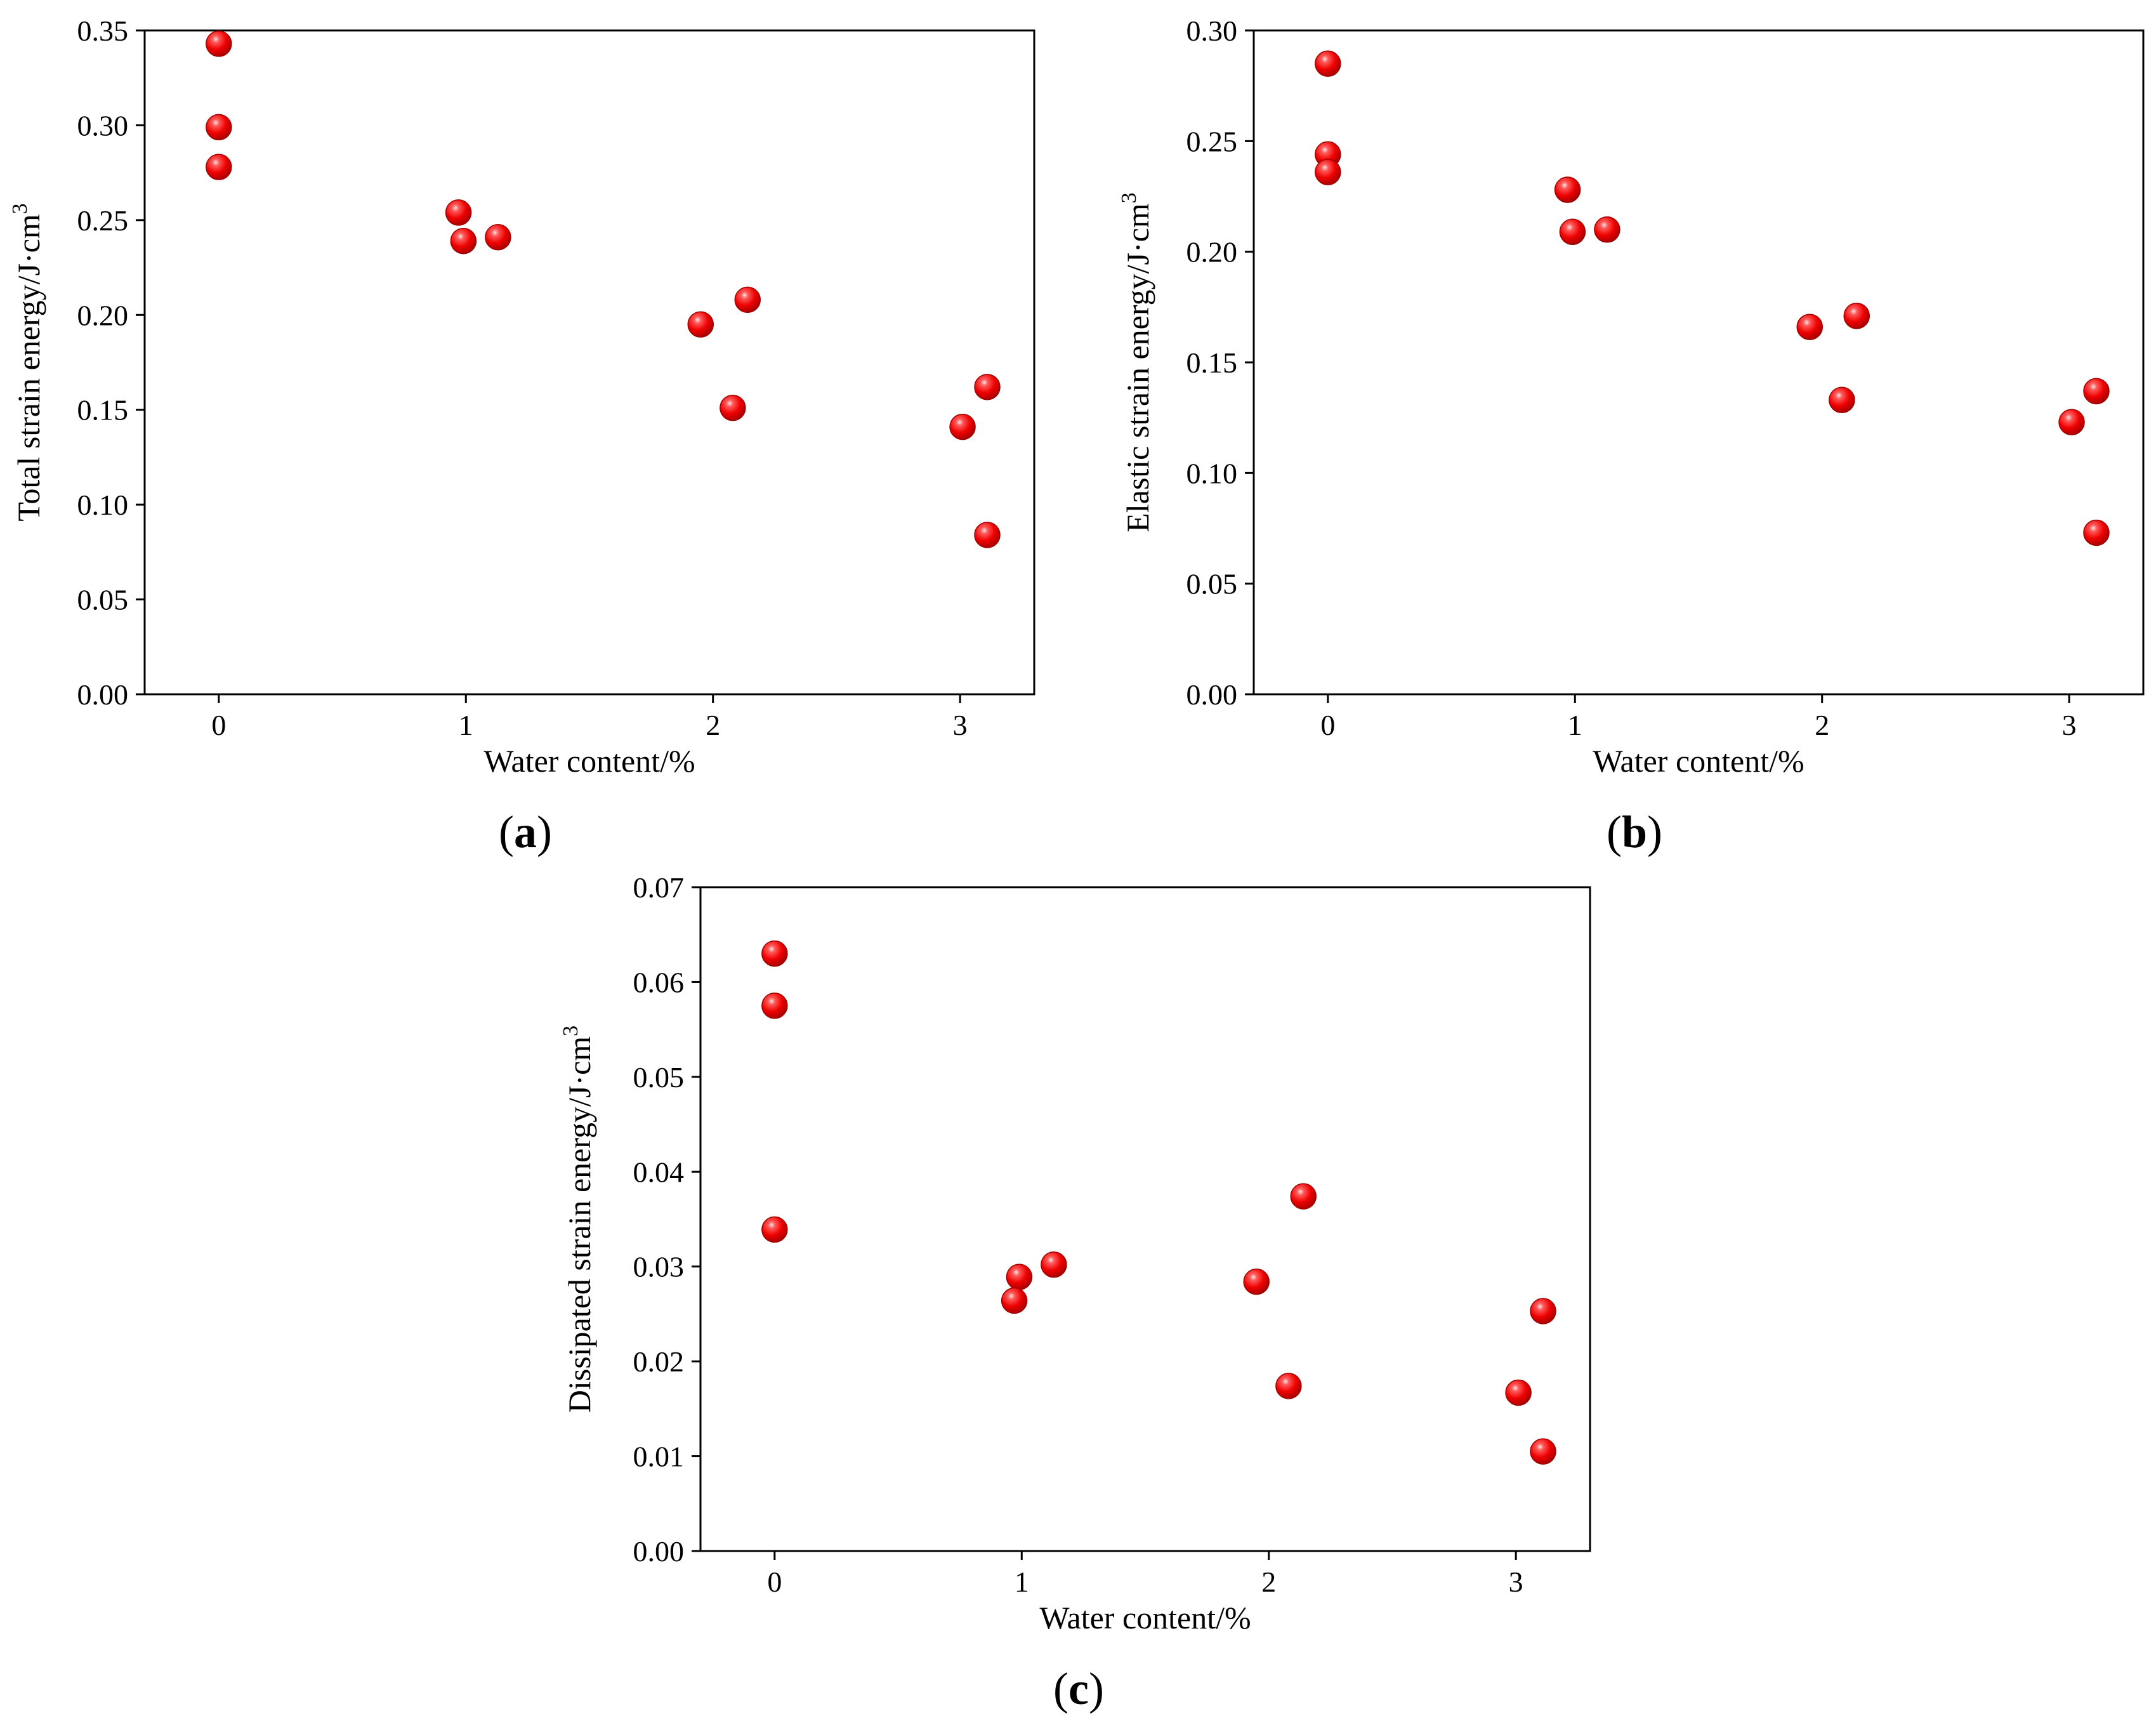 Image resolution: width=2156 pixels, height=1723 pixels. Describe the element at coordinates (103, 31) in the screenshot. I see `y-tick-label: 0.35` at that location.